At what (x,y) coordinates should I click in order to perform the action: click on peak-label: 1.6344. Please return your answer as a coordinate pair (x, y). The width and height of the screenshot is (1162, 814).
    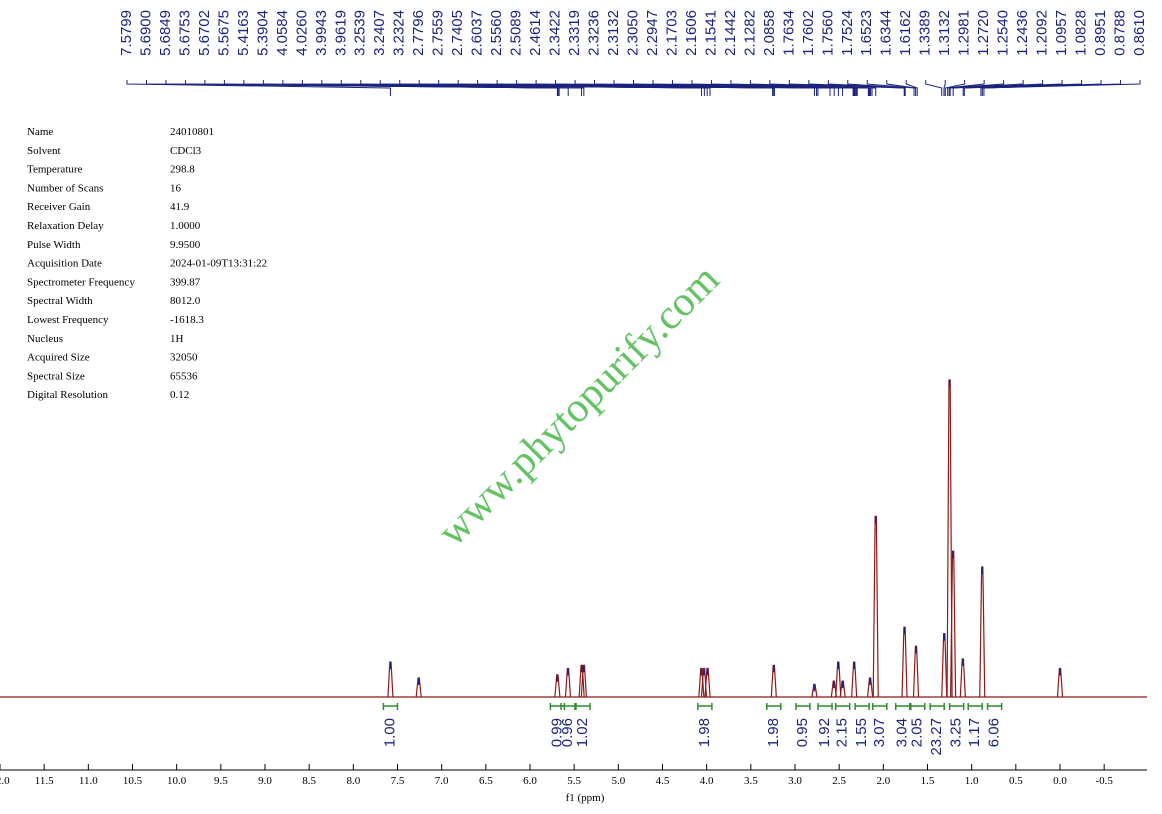
    Looking at the image, I should click on (886, 33).